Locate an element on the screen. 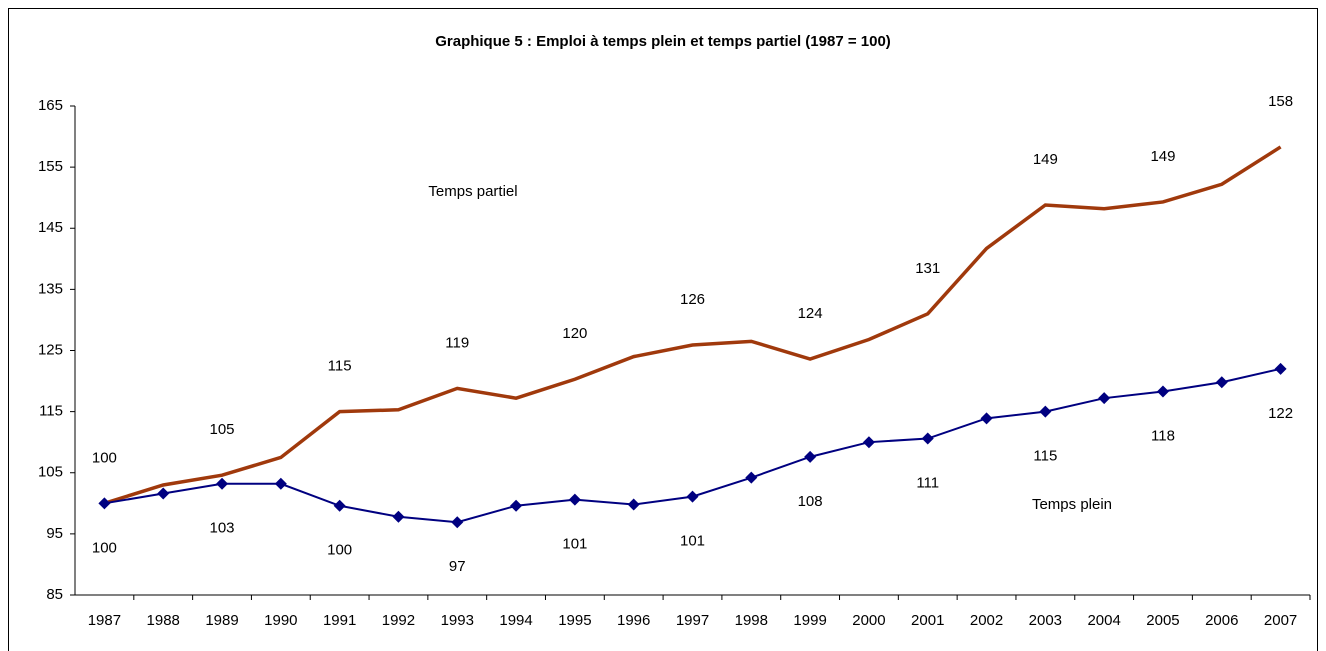 This screenshot has height=651, width=1326. legend-label: Temps plein is located at coordinates (1072, 504).